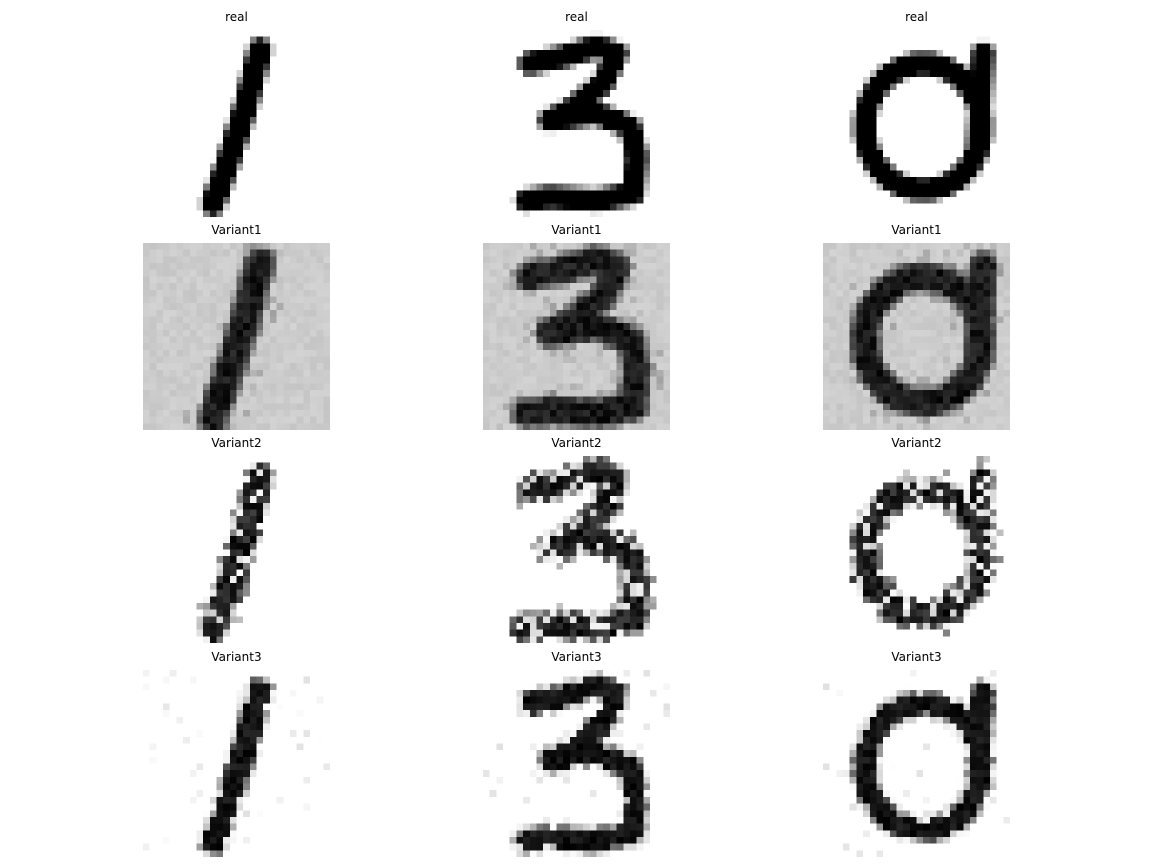  Describe the element at coordinates (916, 763) in the screenshot. I see `digit-0-variant3-image` at that location.